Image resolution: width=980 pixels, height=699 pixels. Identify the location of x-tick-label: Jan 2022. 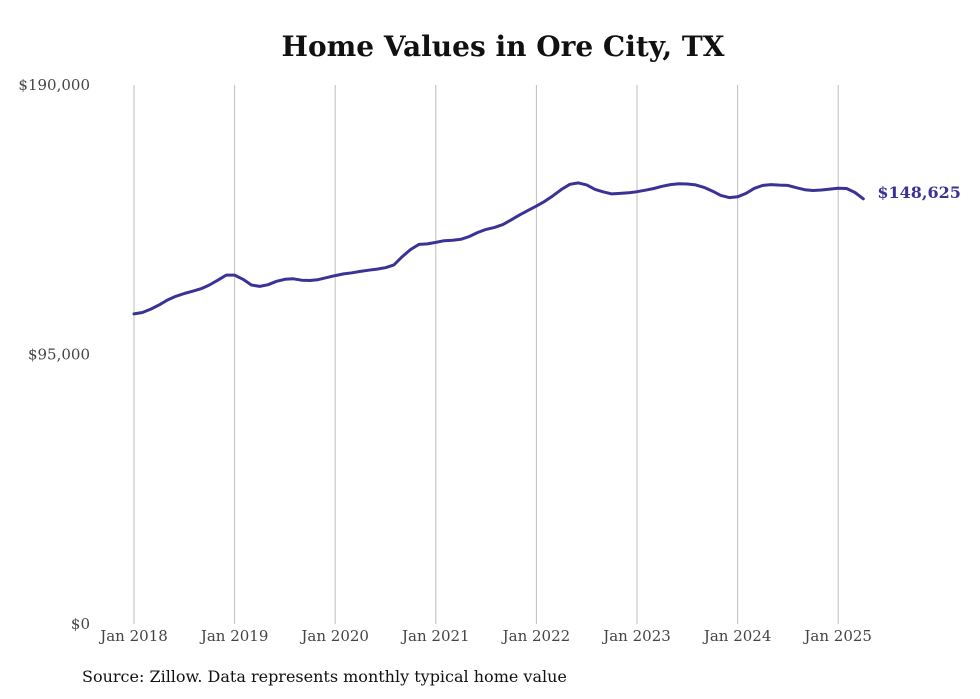
(536, 636).